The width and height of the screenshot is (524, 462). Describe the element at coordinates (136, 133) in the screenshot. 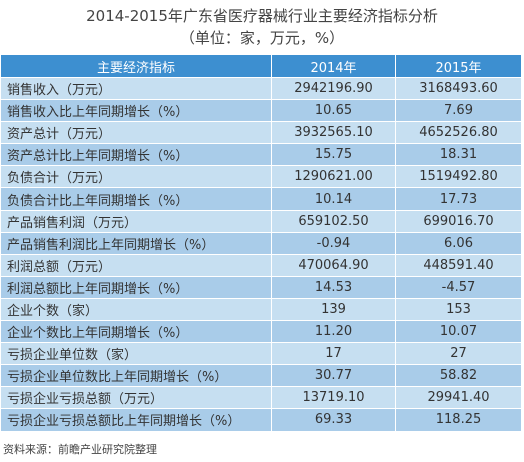

I see `indicator-label: 资产总计（万元）` at that location.